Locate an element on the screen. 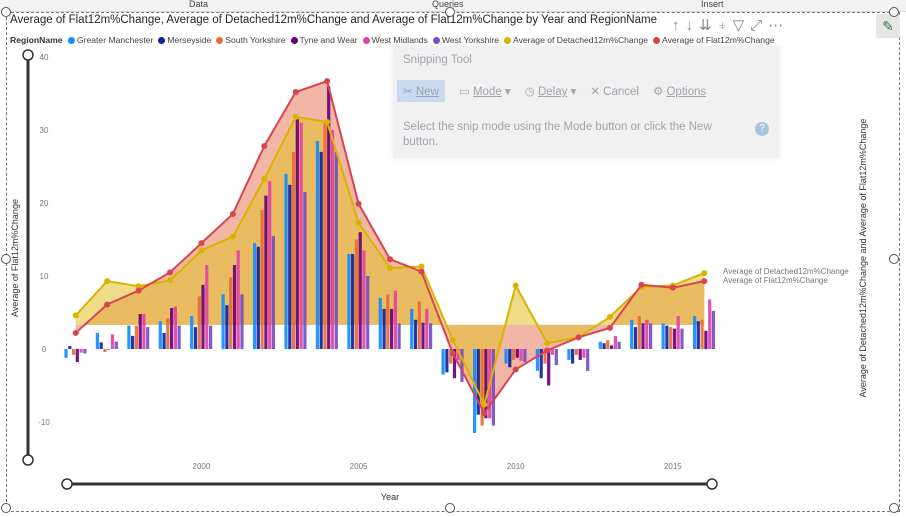 This screenshot has width=906, height=517. expand-hierarchy-icon: ⍖ is located at coordinates (725, 25).